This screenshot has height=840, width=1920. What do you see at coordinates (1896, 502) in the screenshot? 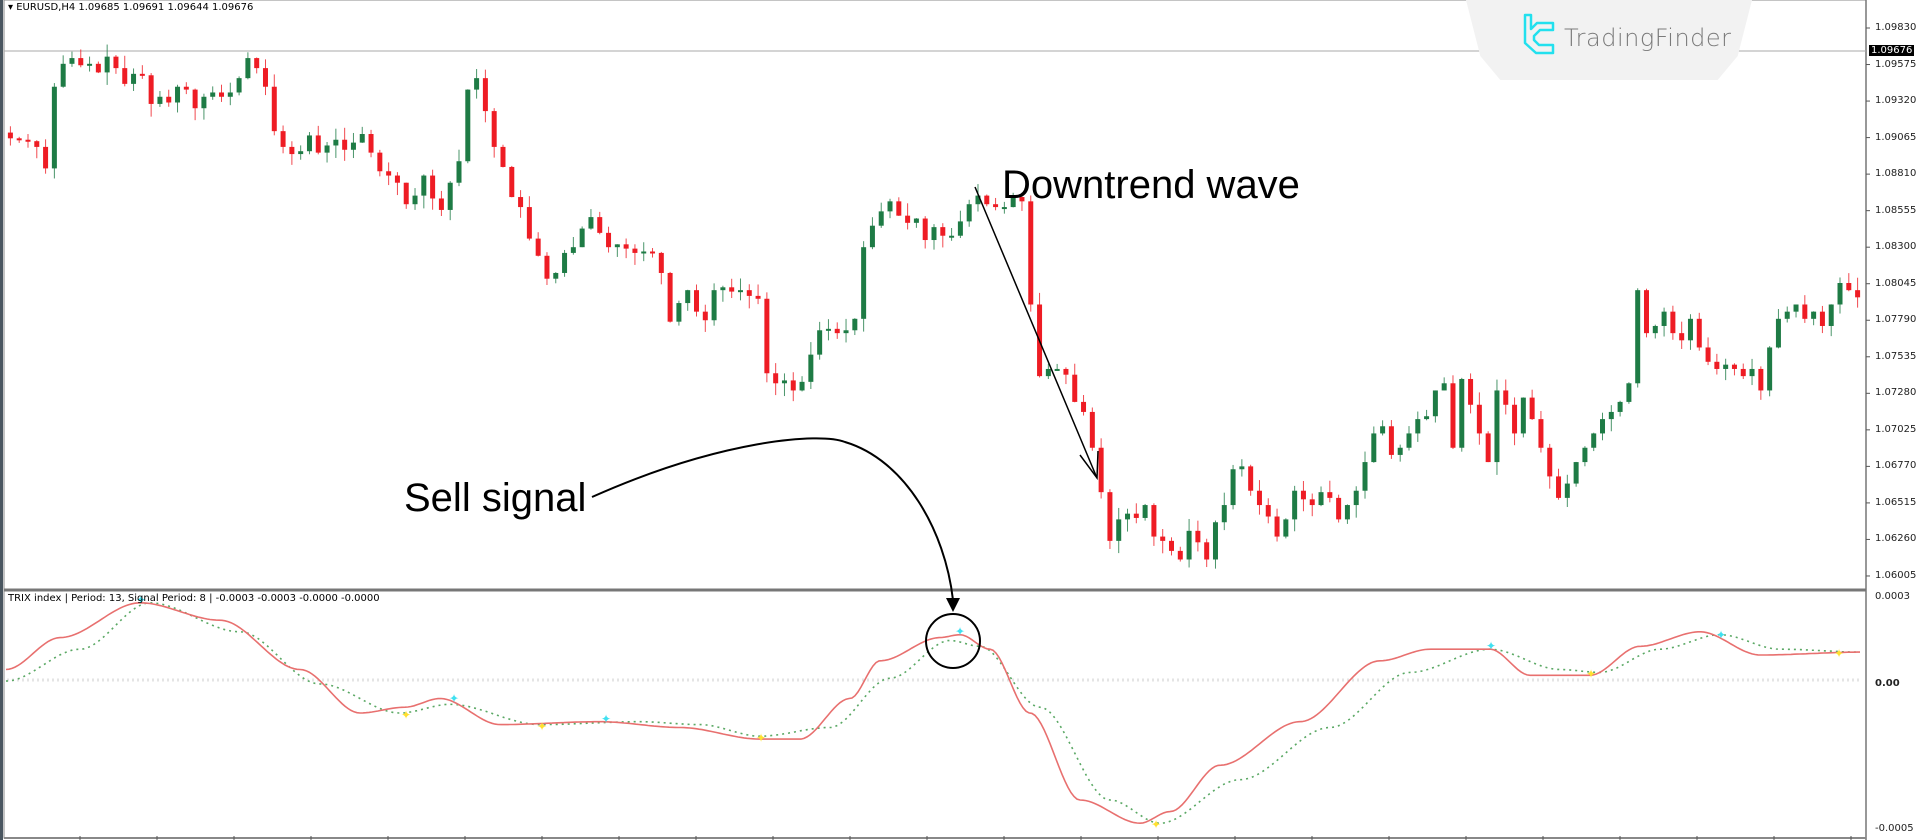
I see `price-axis-label: 1.06515` at bounding box center [1896, 502].